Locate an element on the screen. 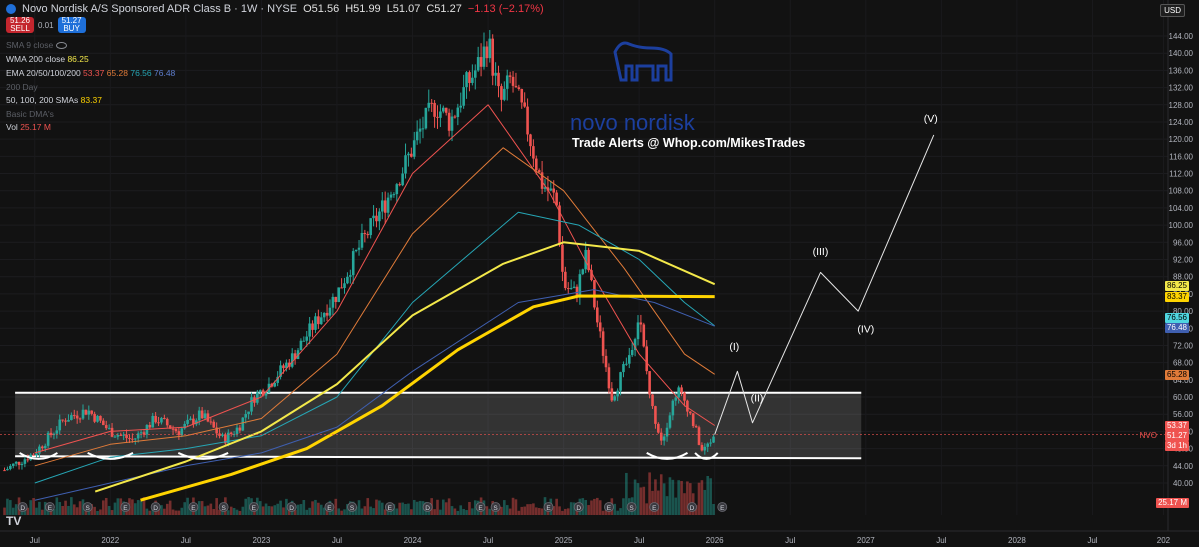  sell-button: 51.26 SELL is located at coordinates (20, 25).